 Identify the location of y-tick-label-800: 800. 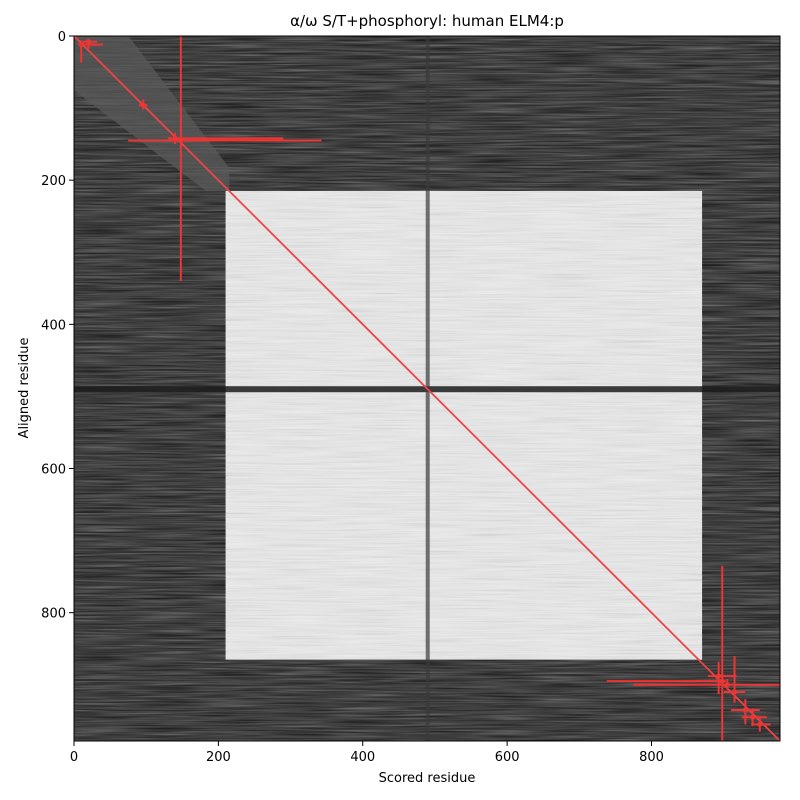
(53, 614).